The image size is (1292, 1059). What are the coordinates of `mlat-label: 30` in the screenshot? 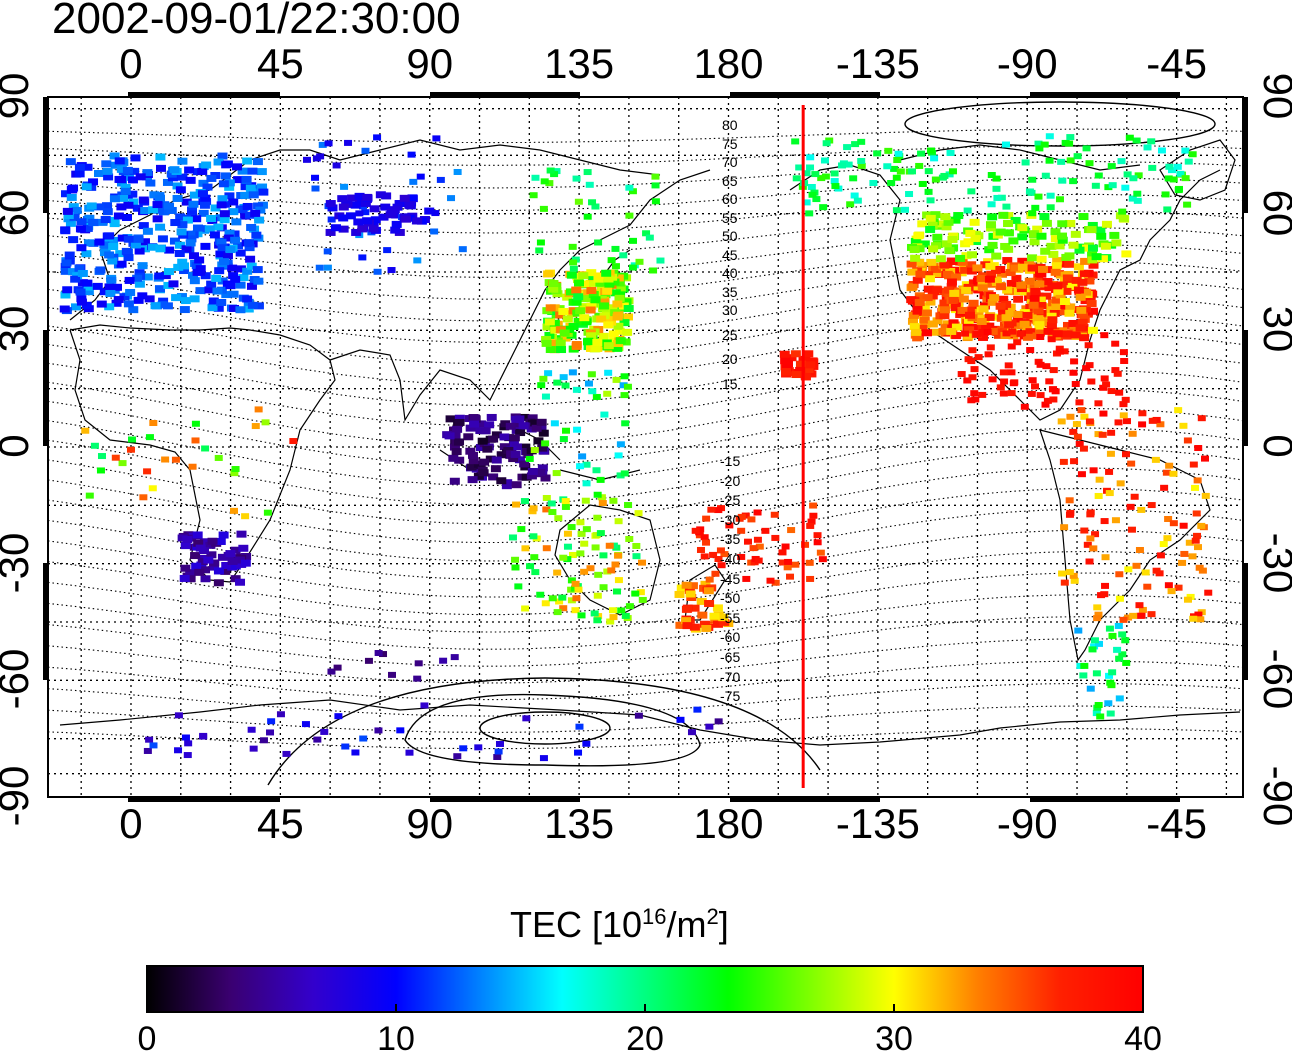 It's located at (730, 310).